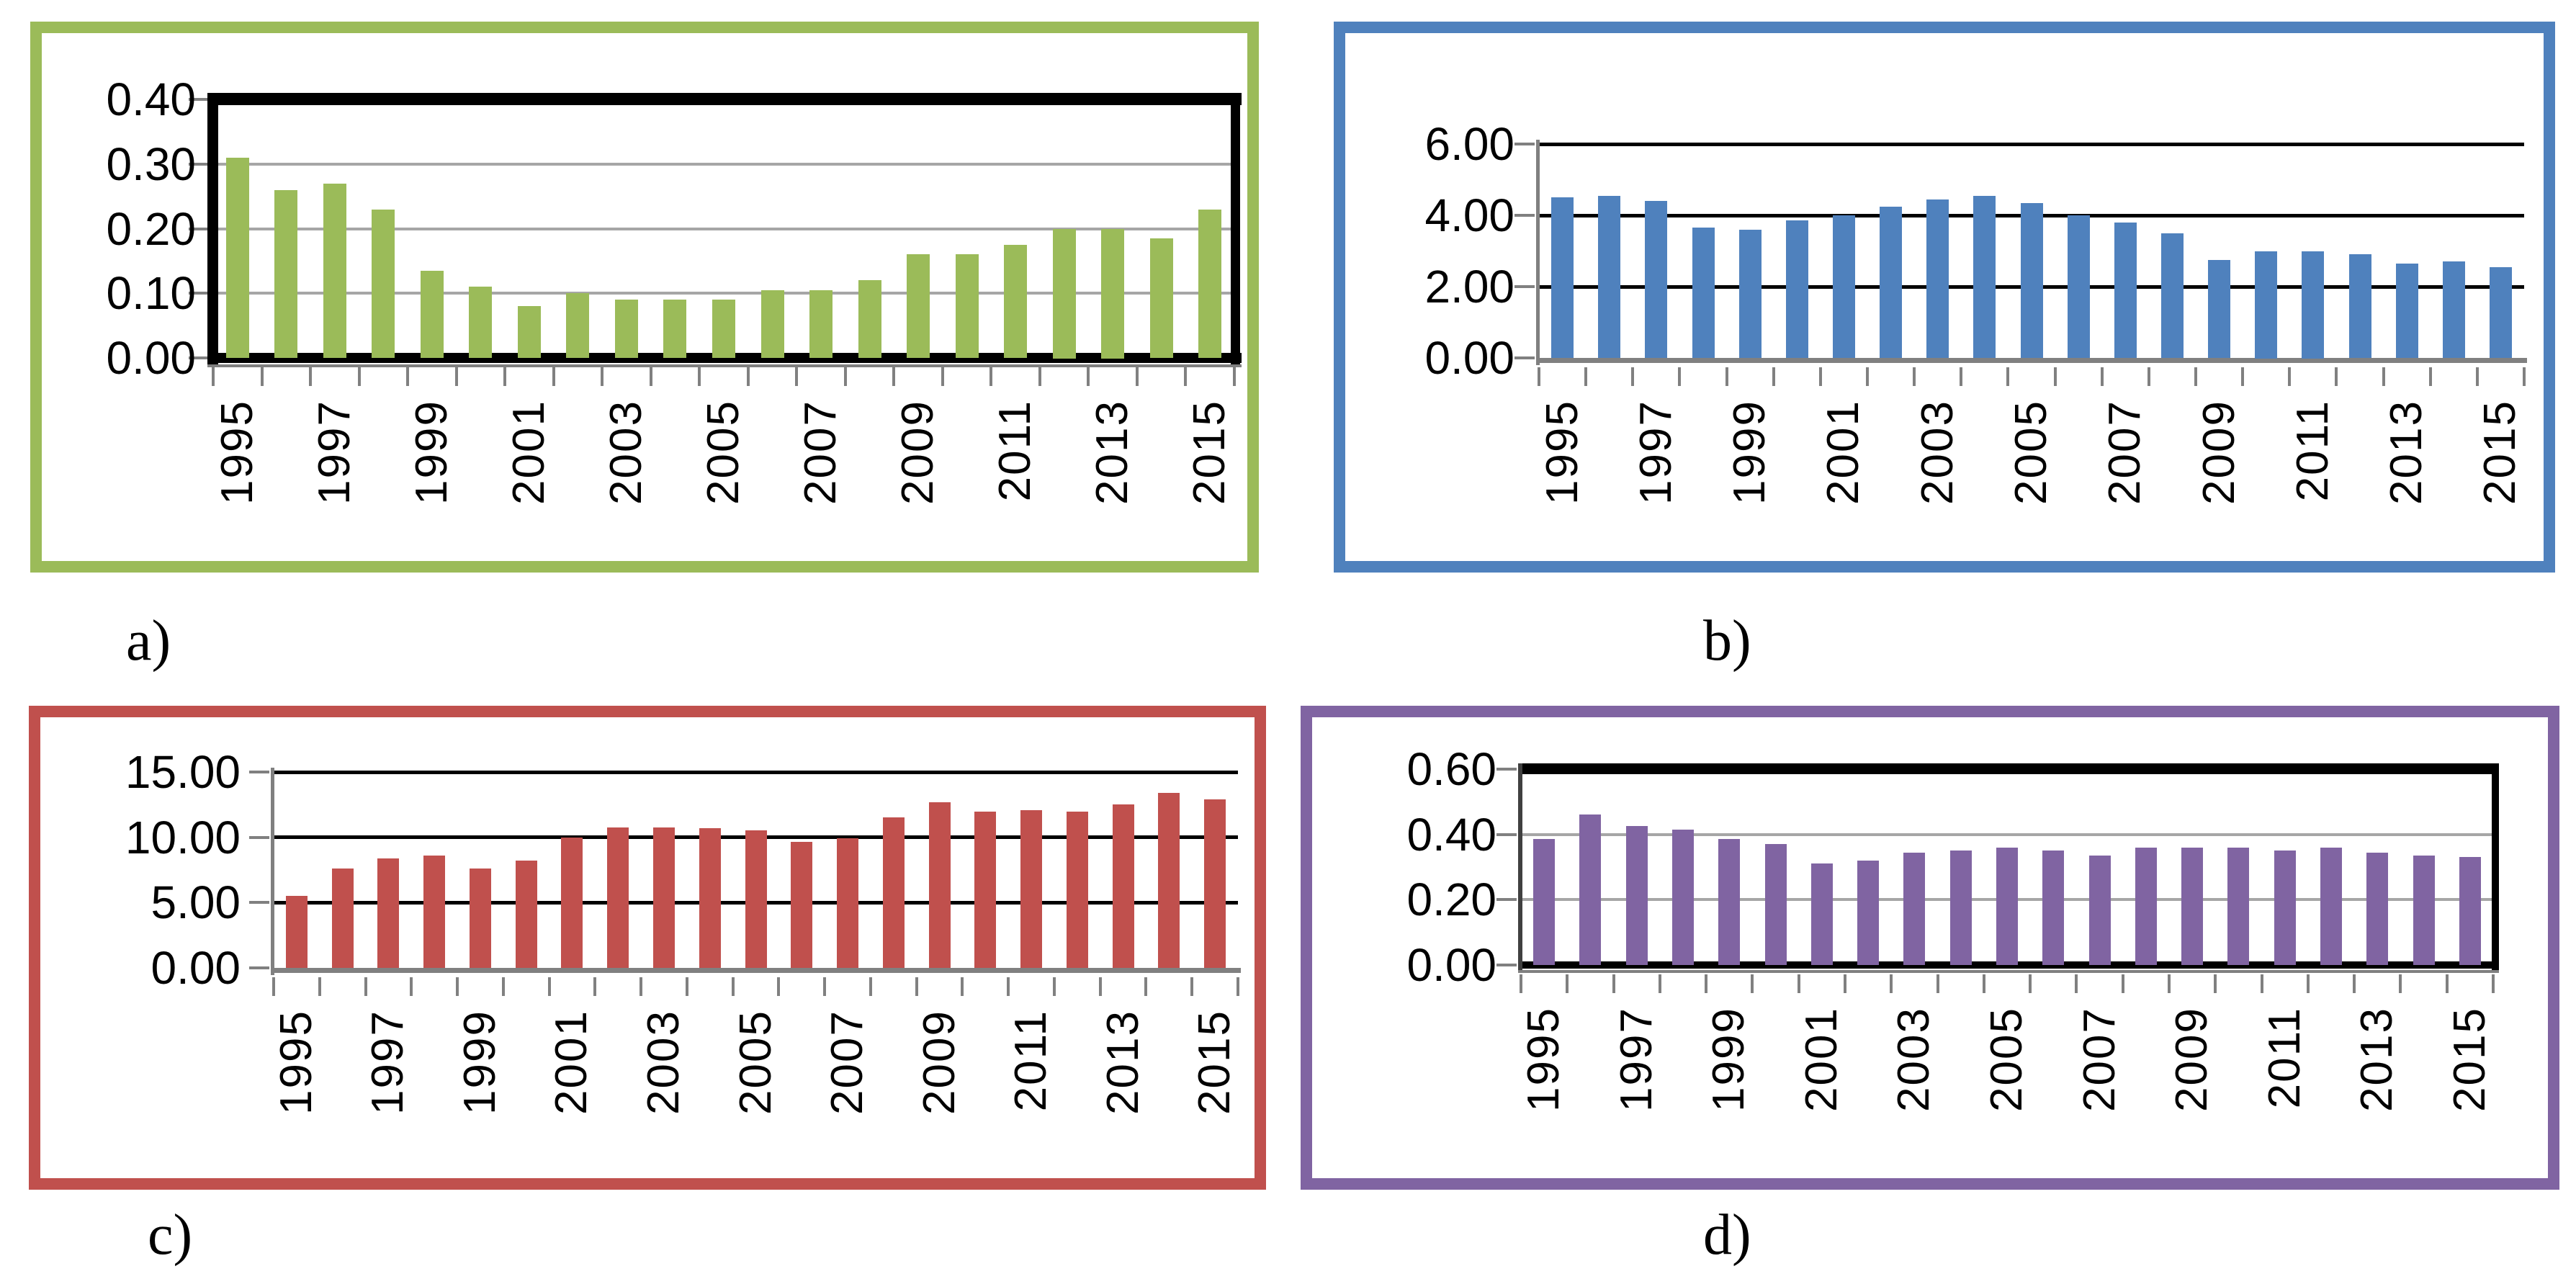 The width and height of the screenshot is (2576, 1279). Describe the element at coordinates (480, 1071) in the screenshot. I see `x-tick-label-1999: 1999` at that location.